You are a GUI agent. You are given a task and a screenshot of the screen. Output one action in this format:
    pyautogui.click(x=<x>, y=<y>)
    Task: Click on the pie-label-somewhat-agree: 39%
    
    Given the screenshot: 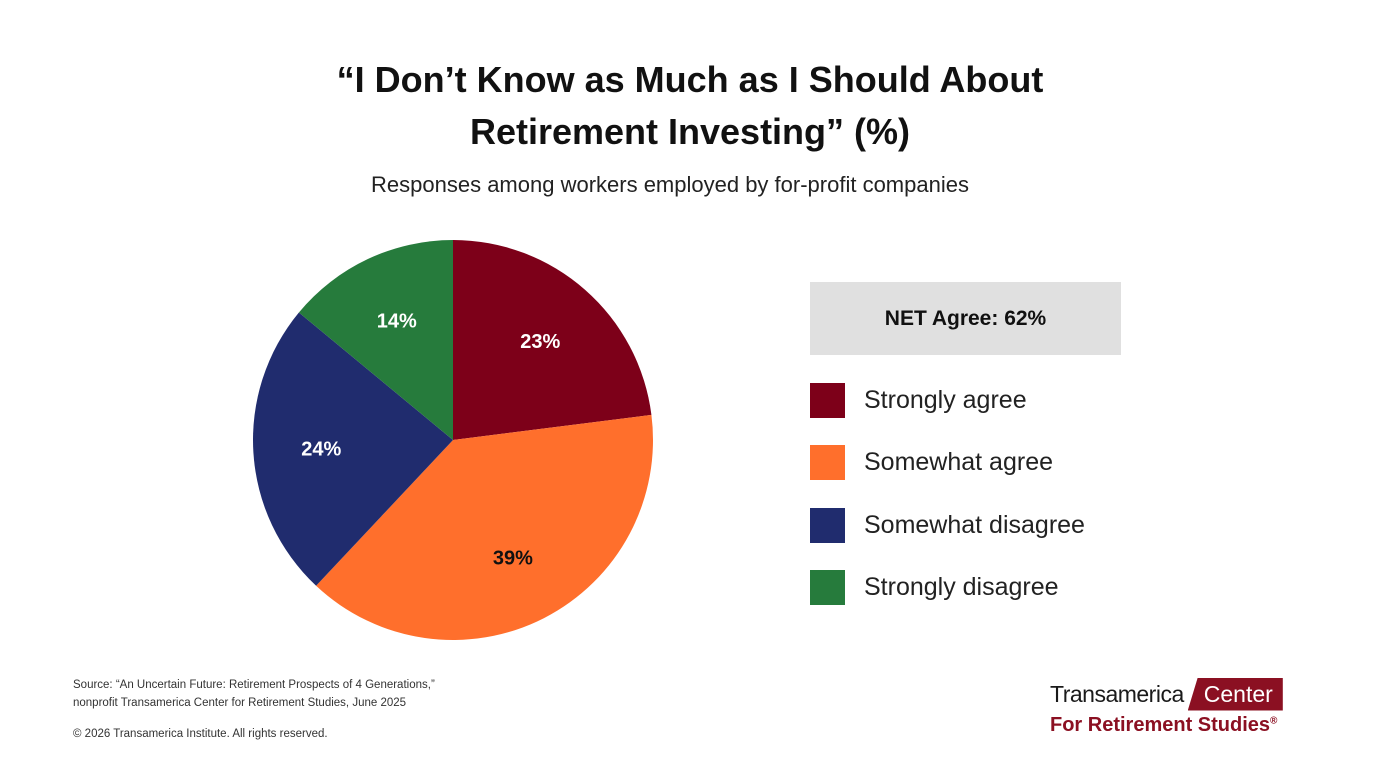 What is the action you would take?
    pyautogui.click(x=513, y=559)
    